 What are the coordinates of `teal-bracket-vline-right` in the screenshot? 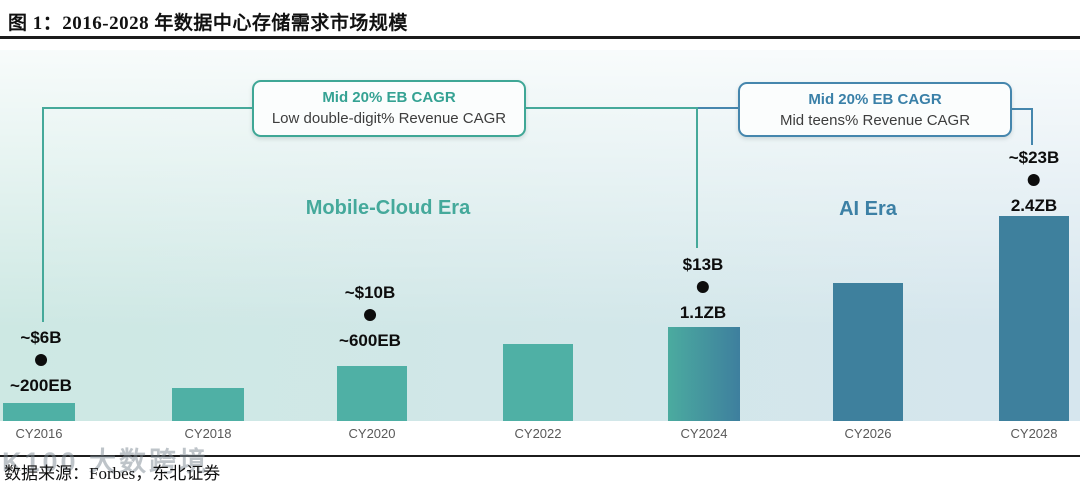 It's located at (697, 177).